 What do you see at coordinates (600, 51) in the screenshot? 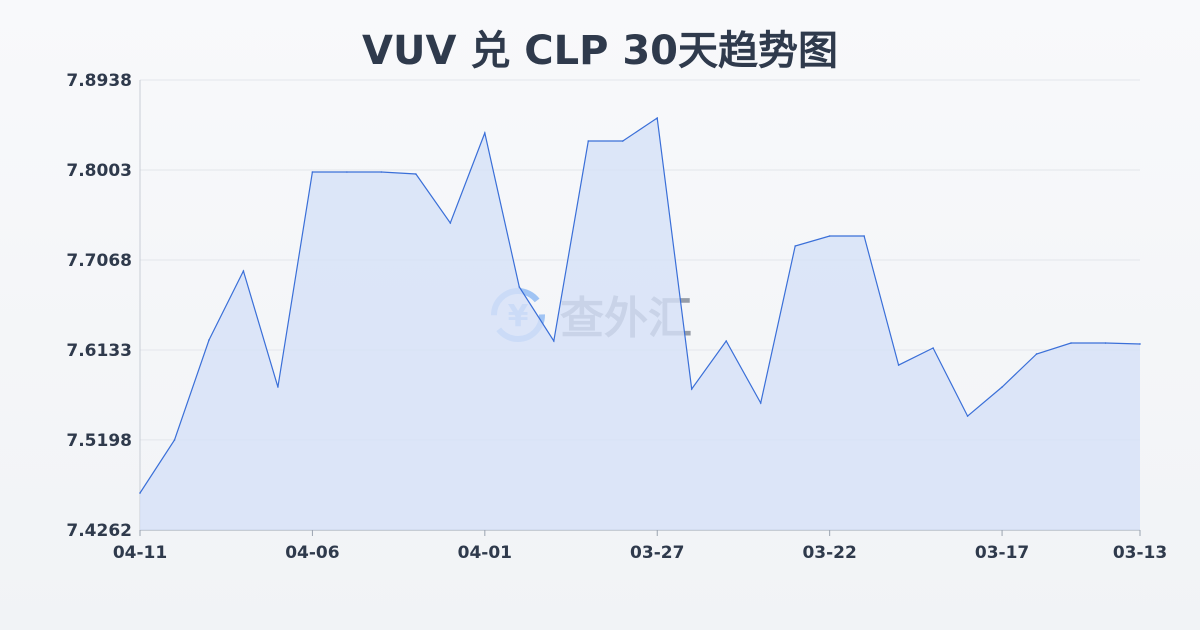
I see `chart-title: VUV 兑 CLP 30天趋势图` at bounding box center [600, 51].